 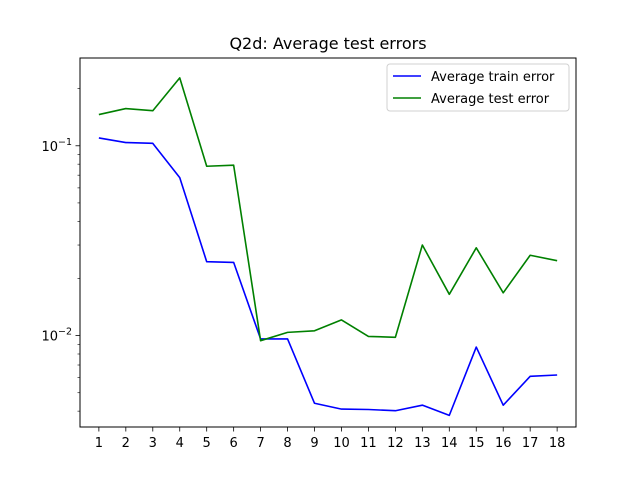 What do you see at coordinates (56, 146) in the screenshot?
I see `y-tick-label: 10⁻¹` at bounding box center [56, 146].